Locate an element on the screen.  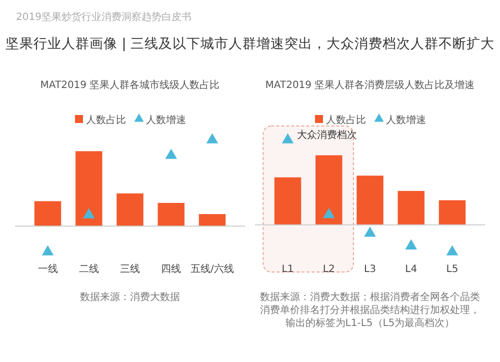
x-tick-label: L4 is located at coordinates (411, 269).